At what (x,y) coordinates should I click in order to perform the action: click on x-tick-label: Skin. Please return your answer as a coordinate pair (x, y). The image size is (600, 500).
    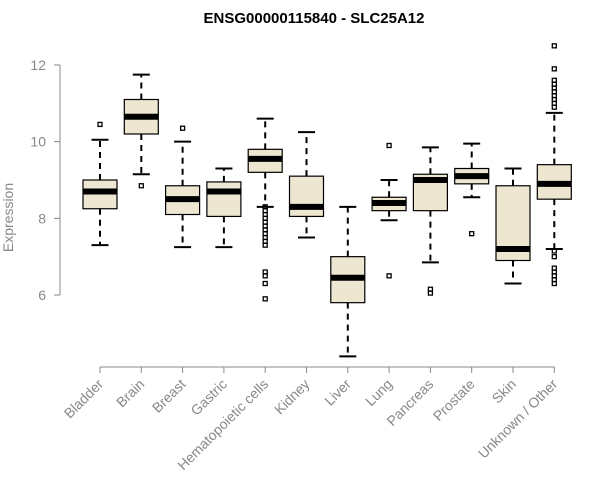
    Looking at the image, I should click on (504, 391).